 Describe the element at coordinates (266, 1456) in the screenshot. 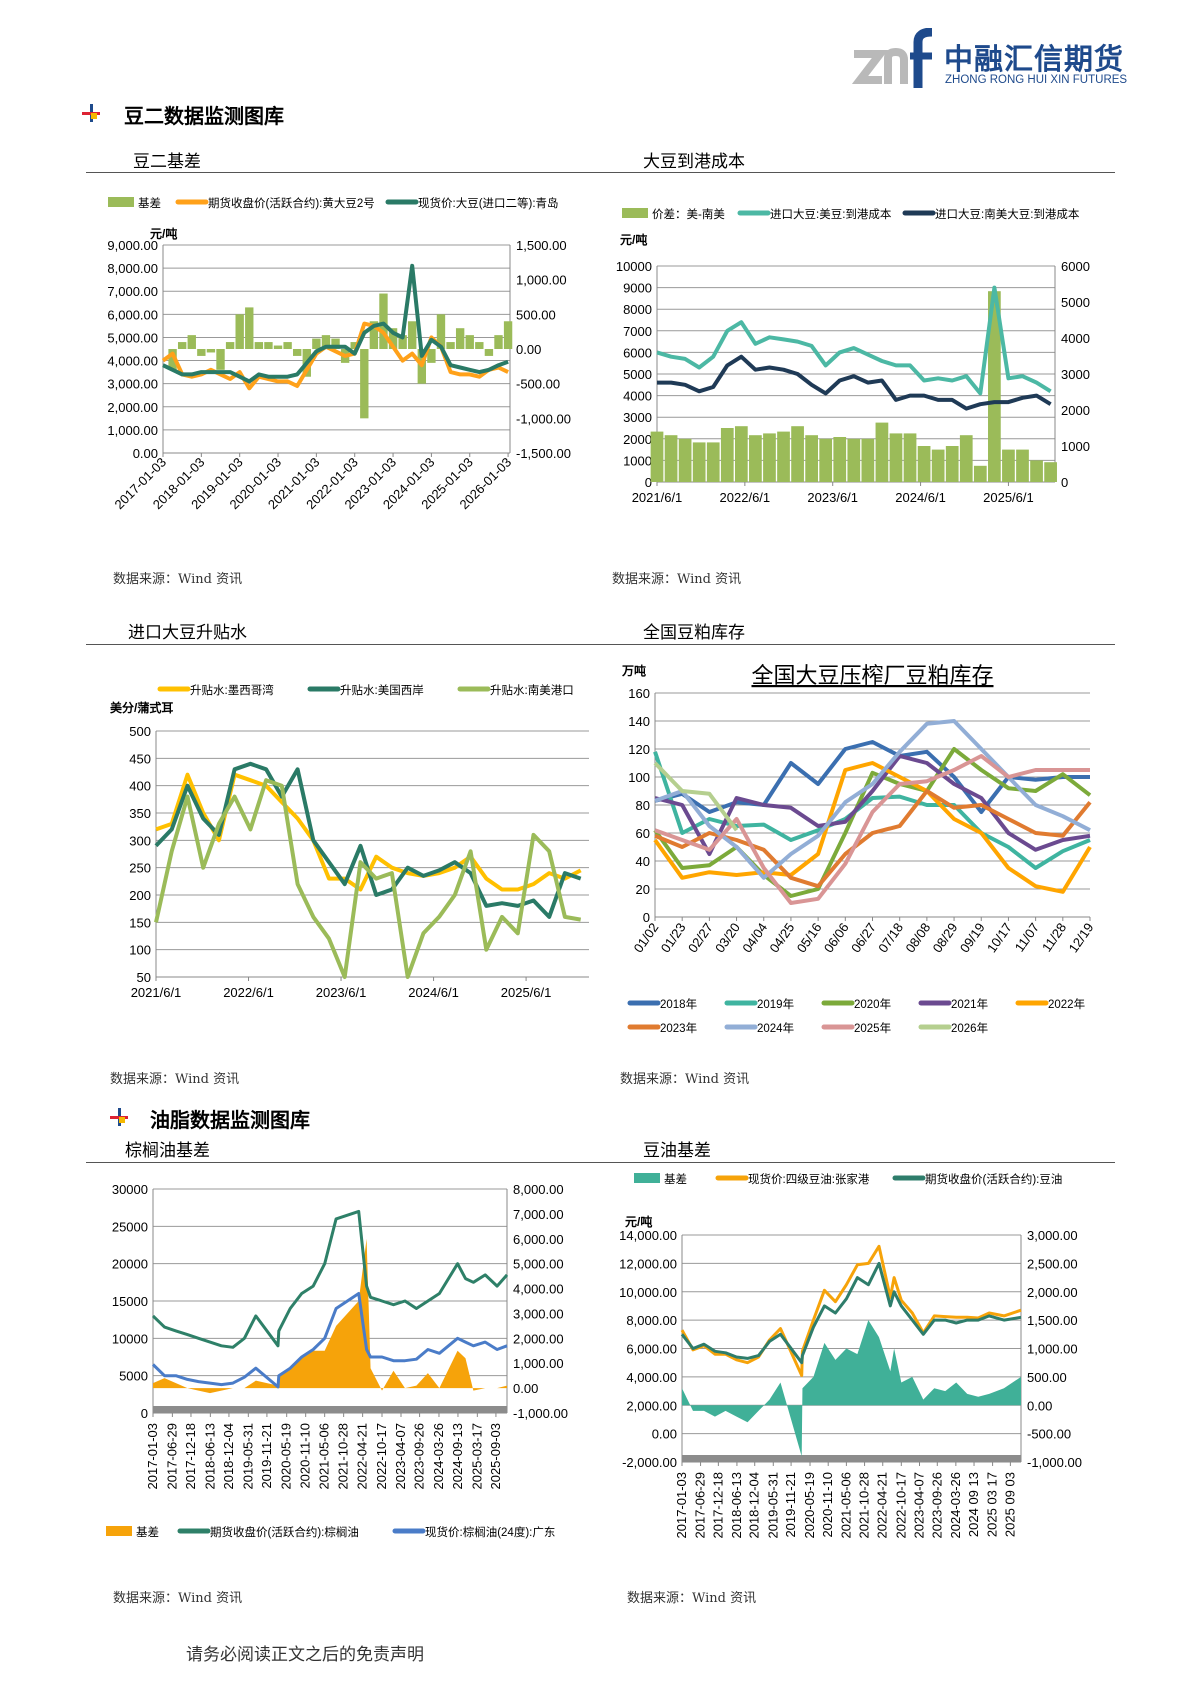

I see `x-tick-label: 2019-11-21` at that location.